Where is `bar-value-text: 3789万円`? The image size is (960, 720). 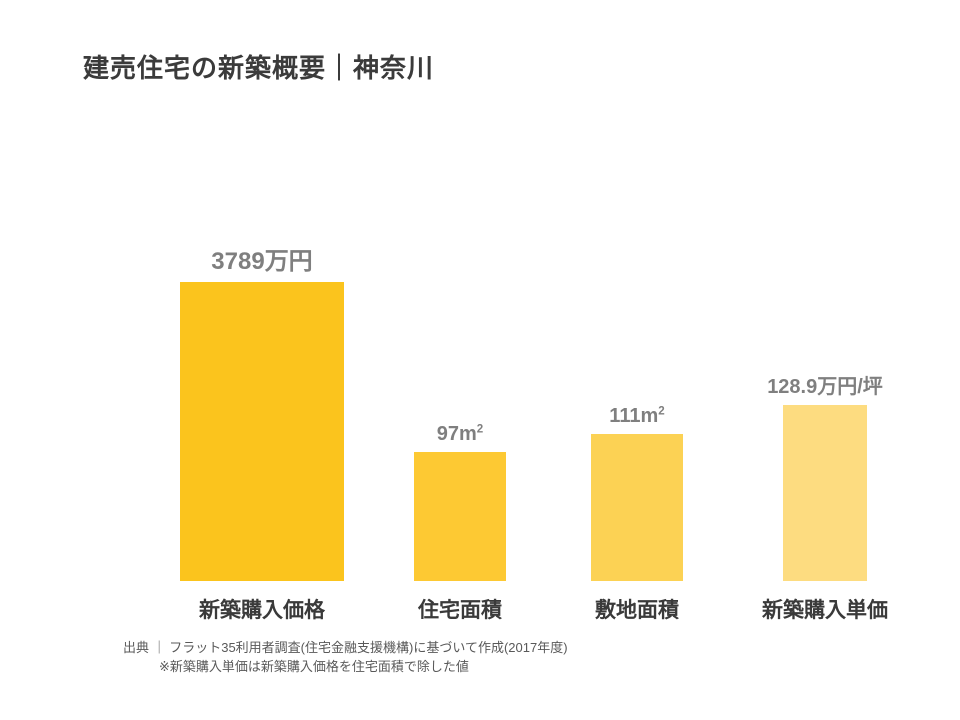 bar-value-text: 3789万円 is located at coordinates (262, 261).